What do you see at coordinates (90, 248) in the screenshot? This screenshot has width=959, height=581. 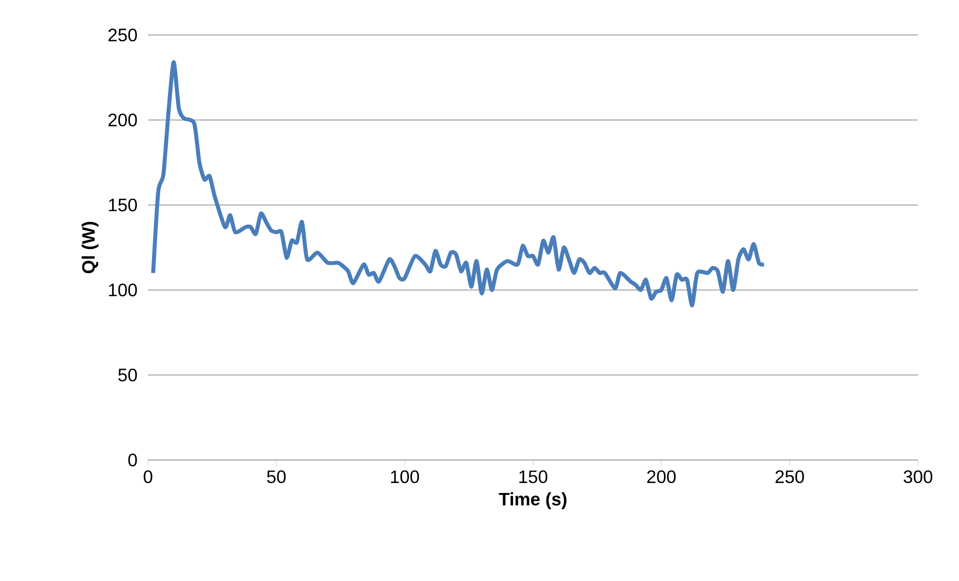 I see `y-axis-title: Ql (W)` at bounding box center [90, 248].